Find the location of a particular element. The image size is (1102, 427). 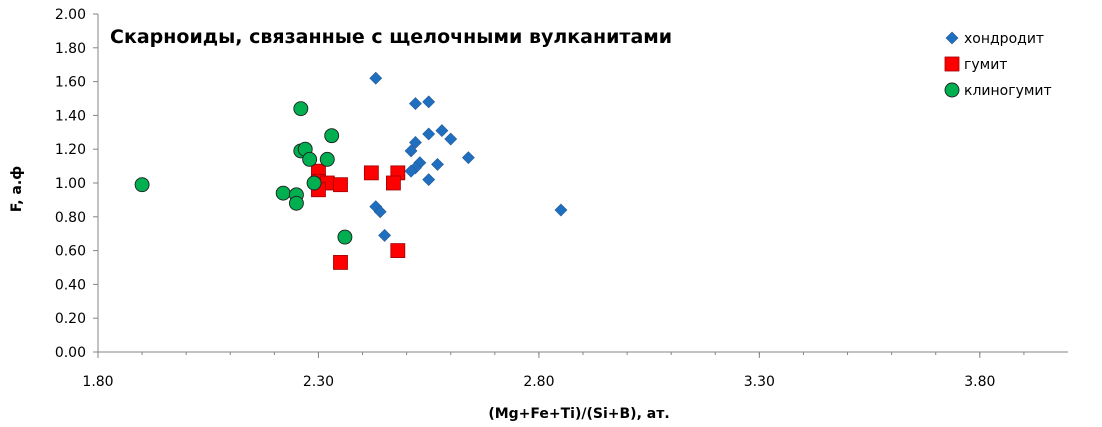

y-tick-label: 1.00 is located at coordinates (70, 184).